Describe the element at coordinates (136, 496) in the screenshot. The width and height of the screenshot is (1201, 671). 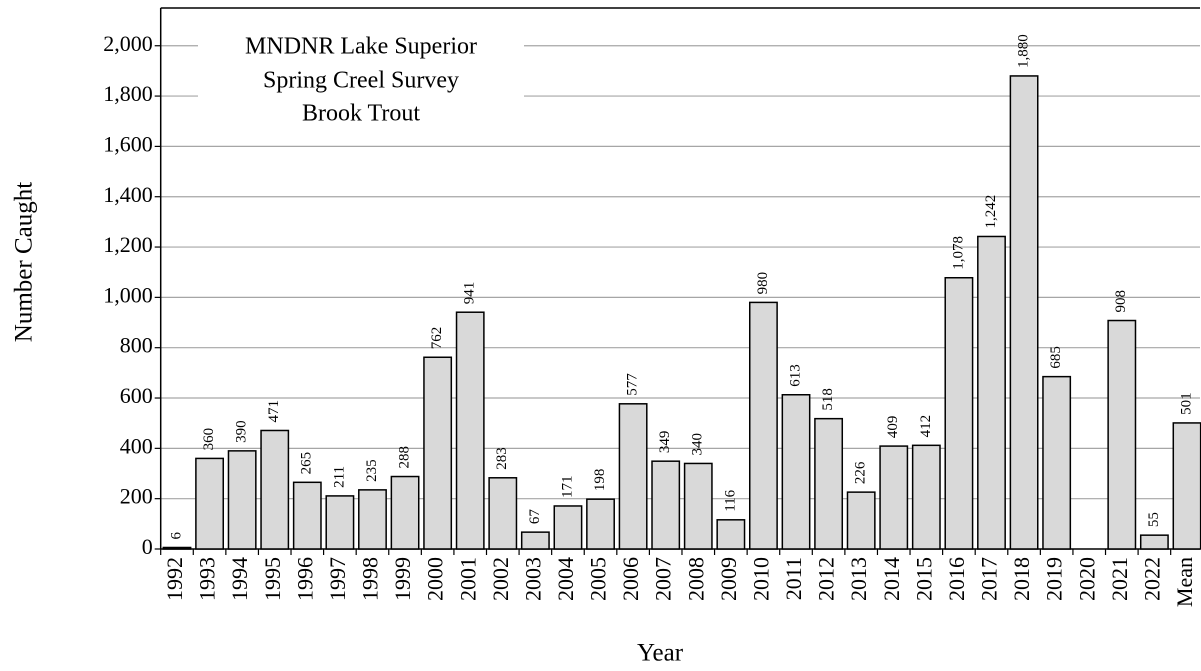
I see `y-tick-label: 200` at that location.